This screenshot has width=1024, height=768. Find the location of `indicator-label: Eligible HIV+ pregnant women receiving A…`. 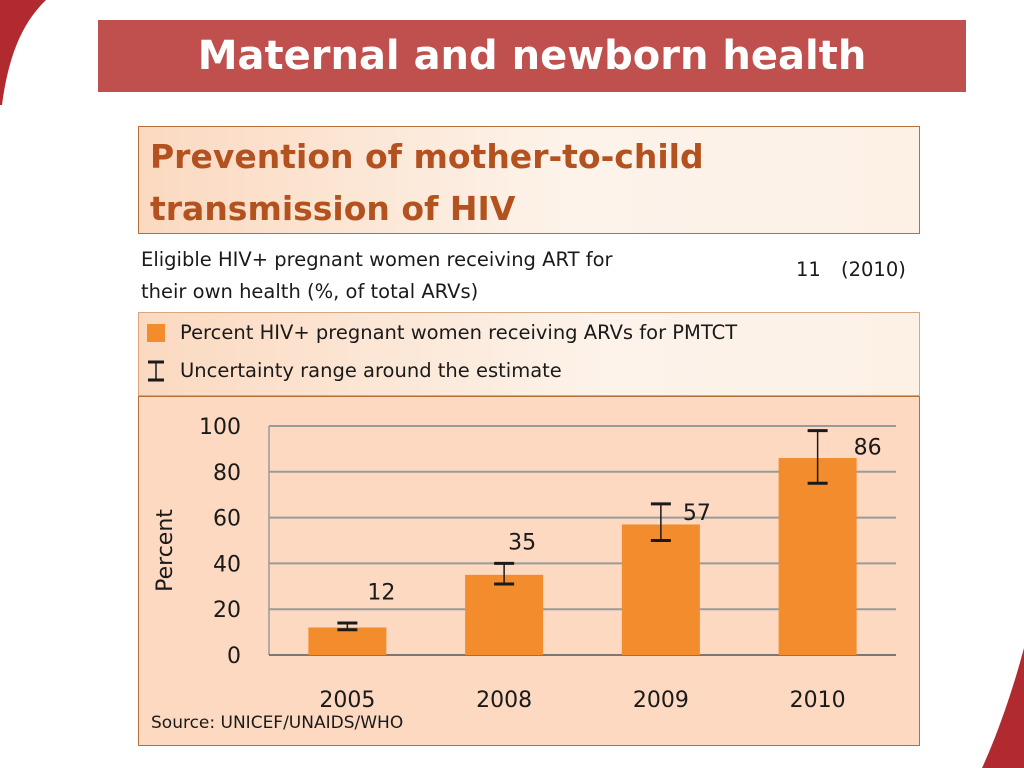

indicator-label: Eligible HIV+ pregnant women receiving A… is located at coordinates (421, 276).